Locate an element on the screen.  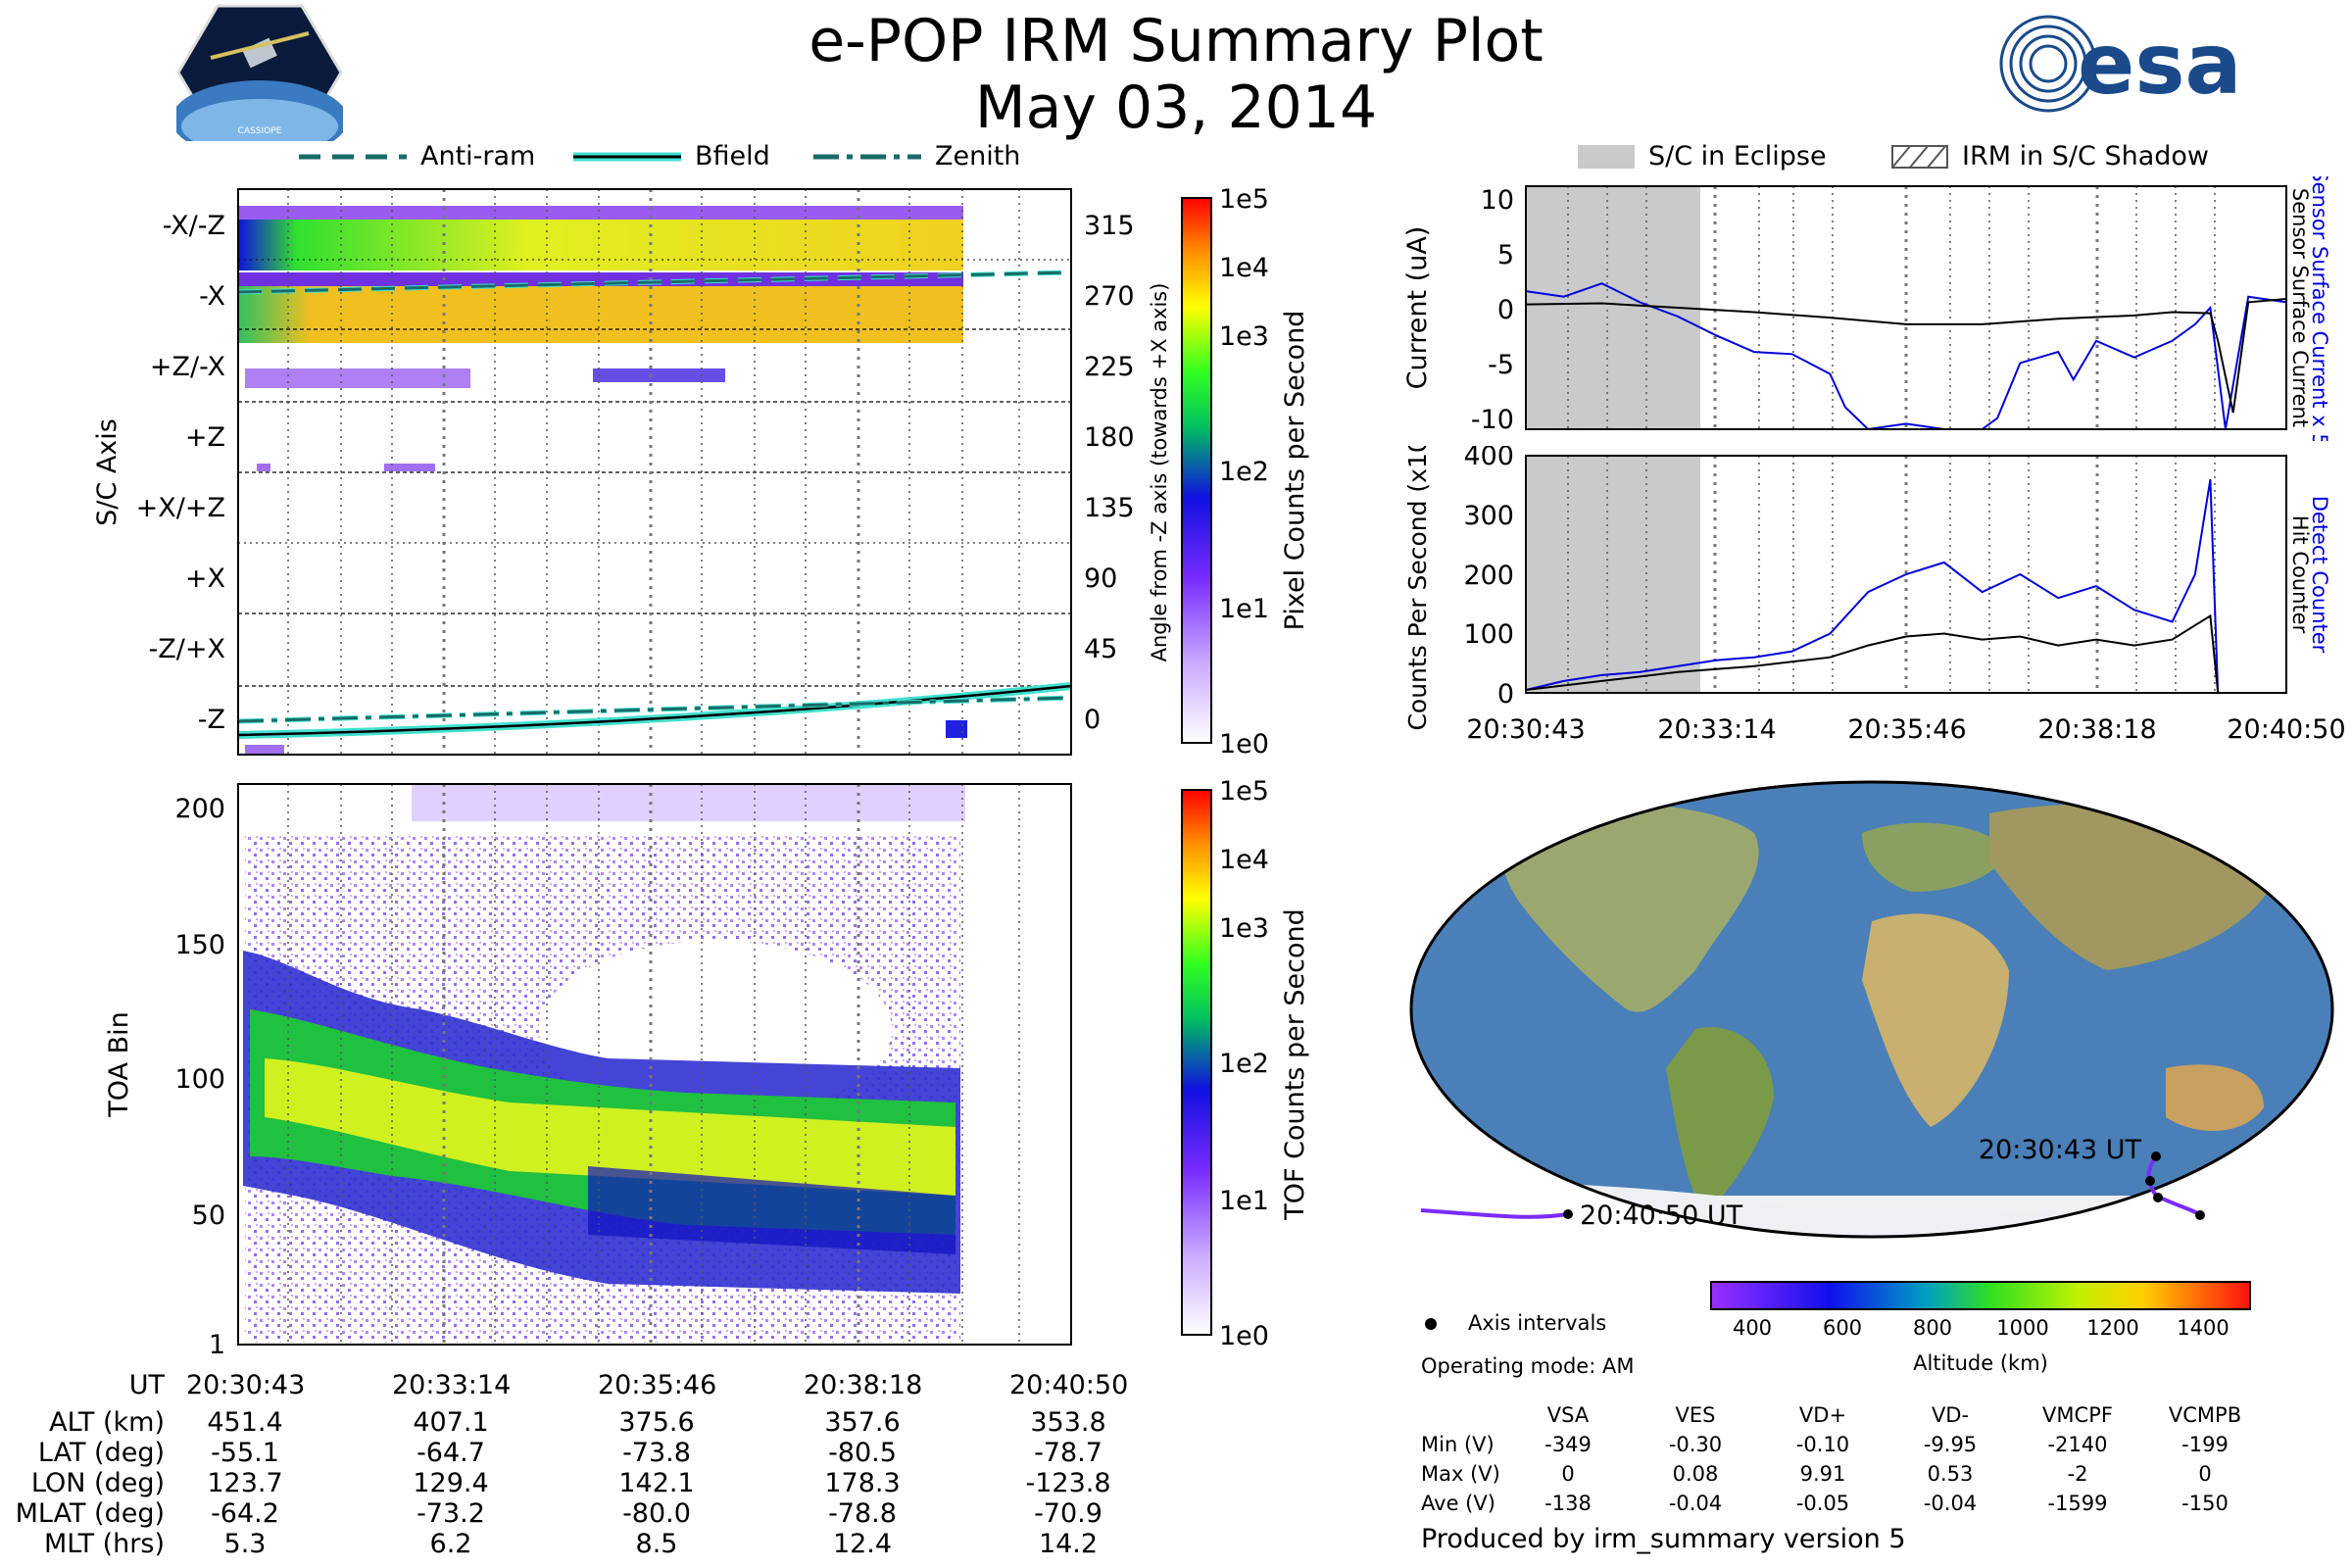
alt-tick-1400: 1400 is located at coordinates (2203, 1328).